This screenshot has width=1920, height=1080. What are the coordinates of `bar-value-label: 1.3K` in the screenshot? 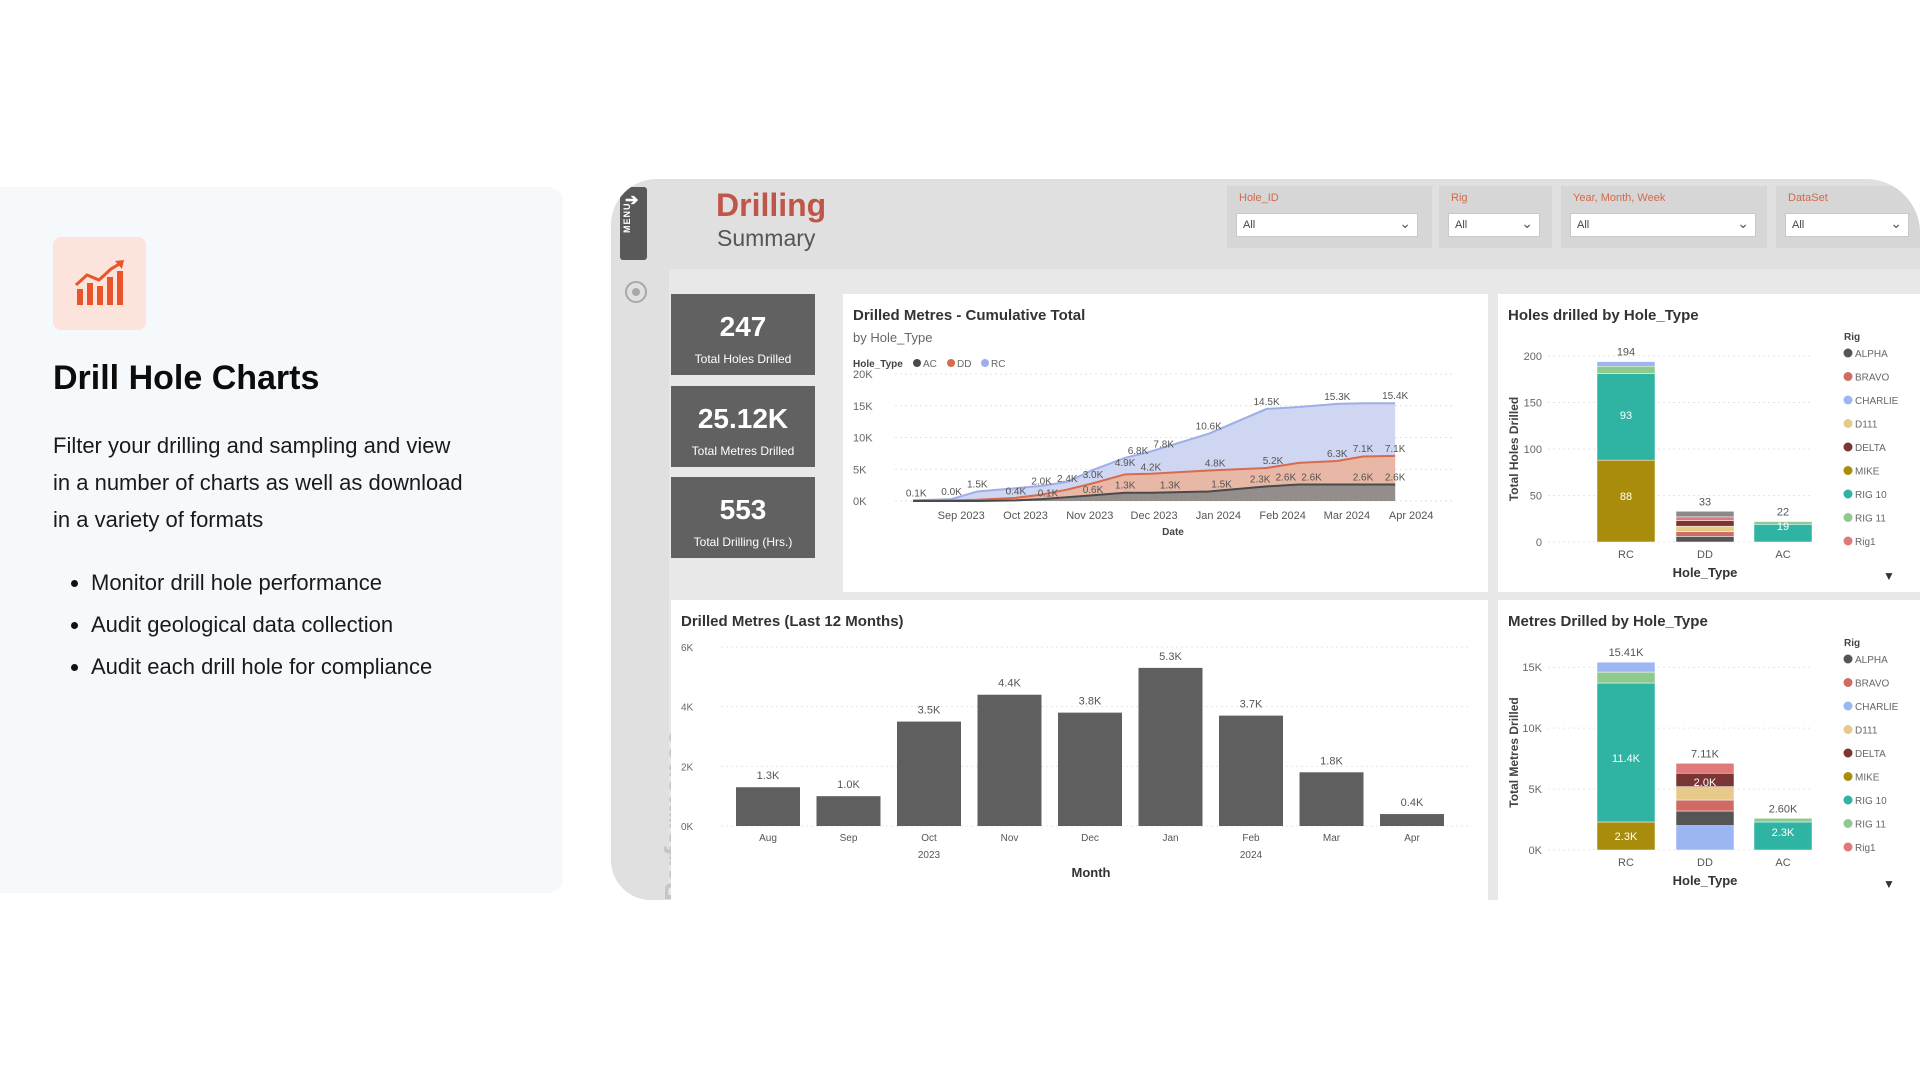 It's located at (768, 776).